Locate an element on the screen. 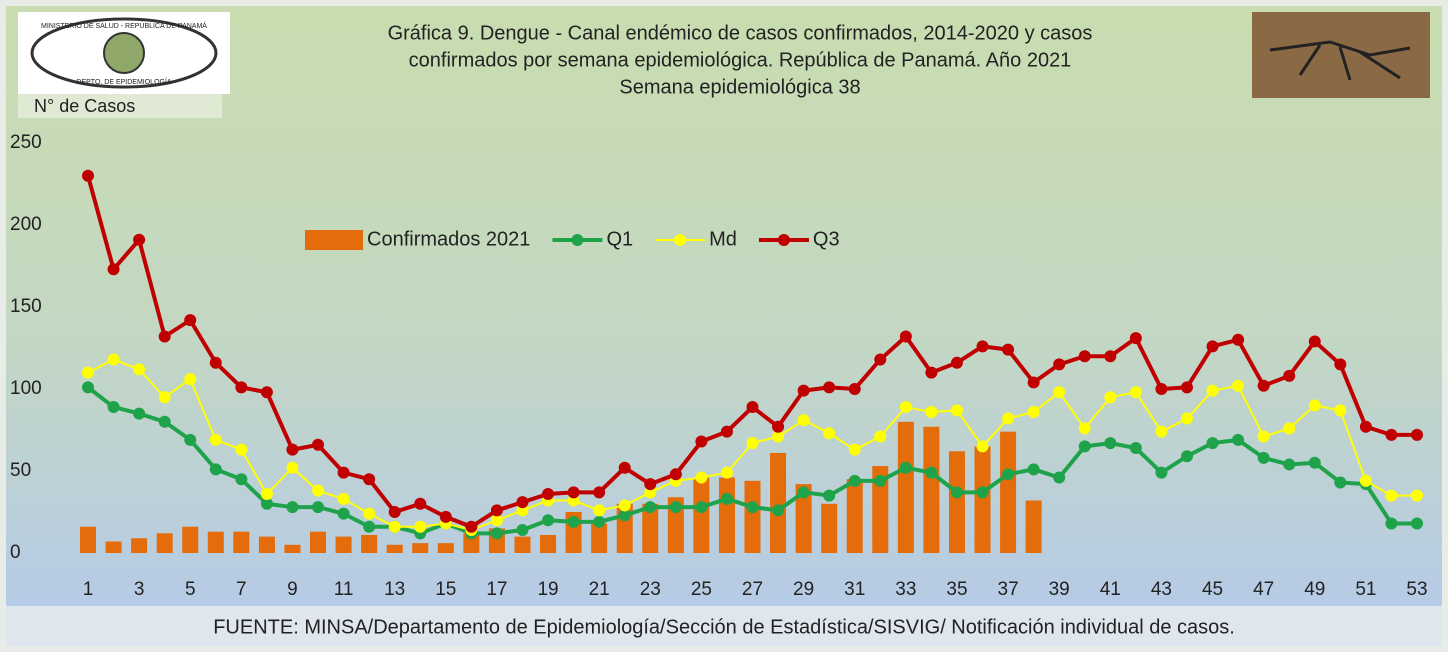 The height and width of the screenshot is (657, 1448). y-label-box is located at coordinates (120, 106).